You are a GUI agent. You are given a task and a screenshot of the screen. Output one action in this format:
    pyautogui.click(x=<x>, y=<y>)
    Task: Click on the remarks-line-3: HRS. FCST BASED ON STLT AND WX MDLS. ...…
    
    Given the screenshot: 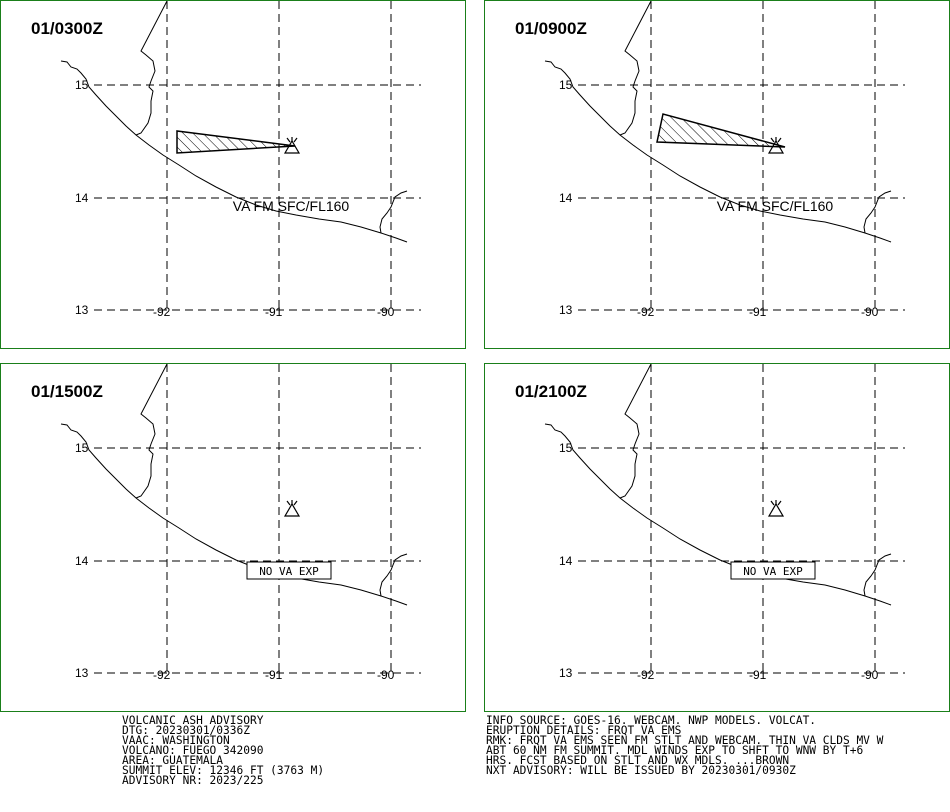 What is the action you would take?
    pyautogui.click(x=638, y=760)
    